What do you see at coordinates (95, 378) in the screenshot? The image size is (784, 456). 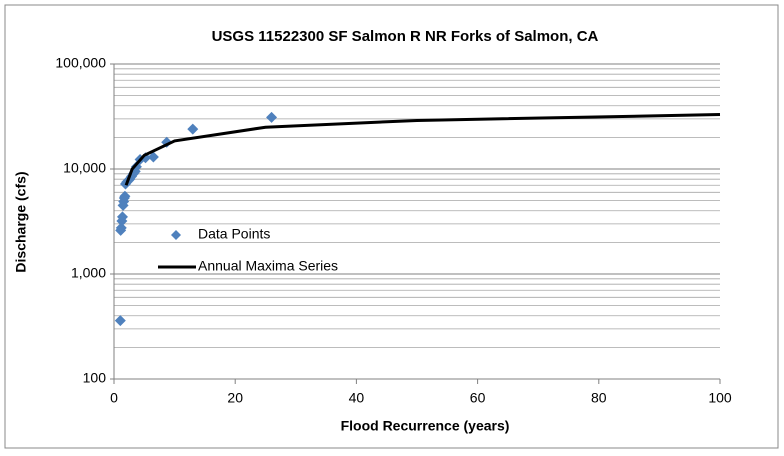 I see `y-tick-label: 100` at bounding box center [95, 378].